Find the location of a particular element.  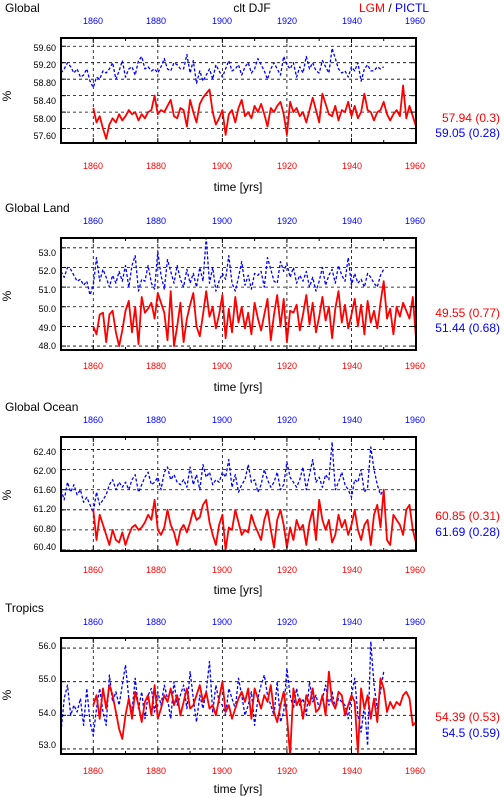

plot-area-tropics is located at coordinates (238, 696).